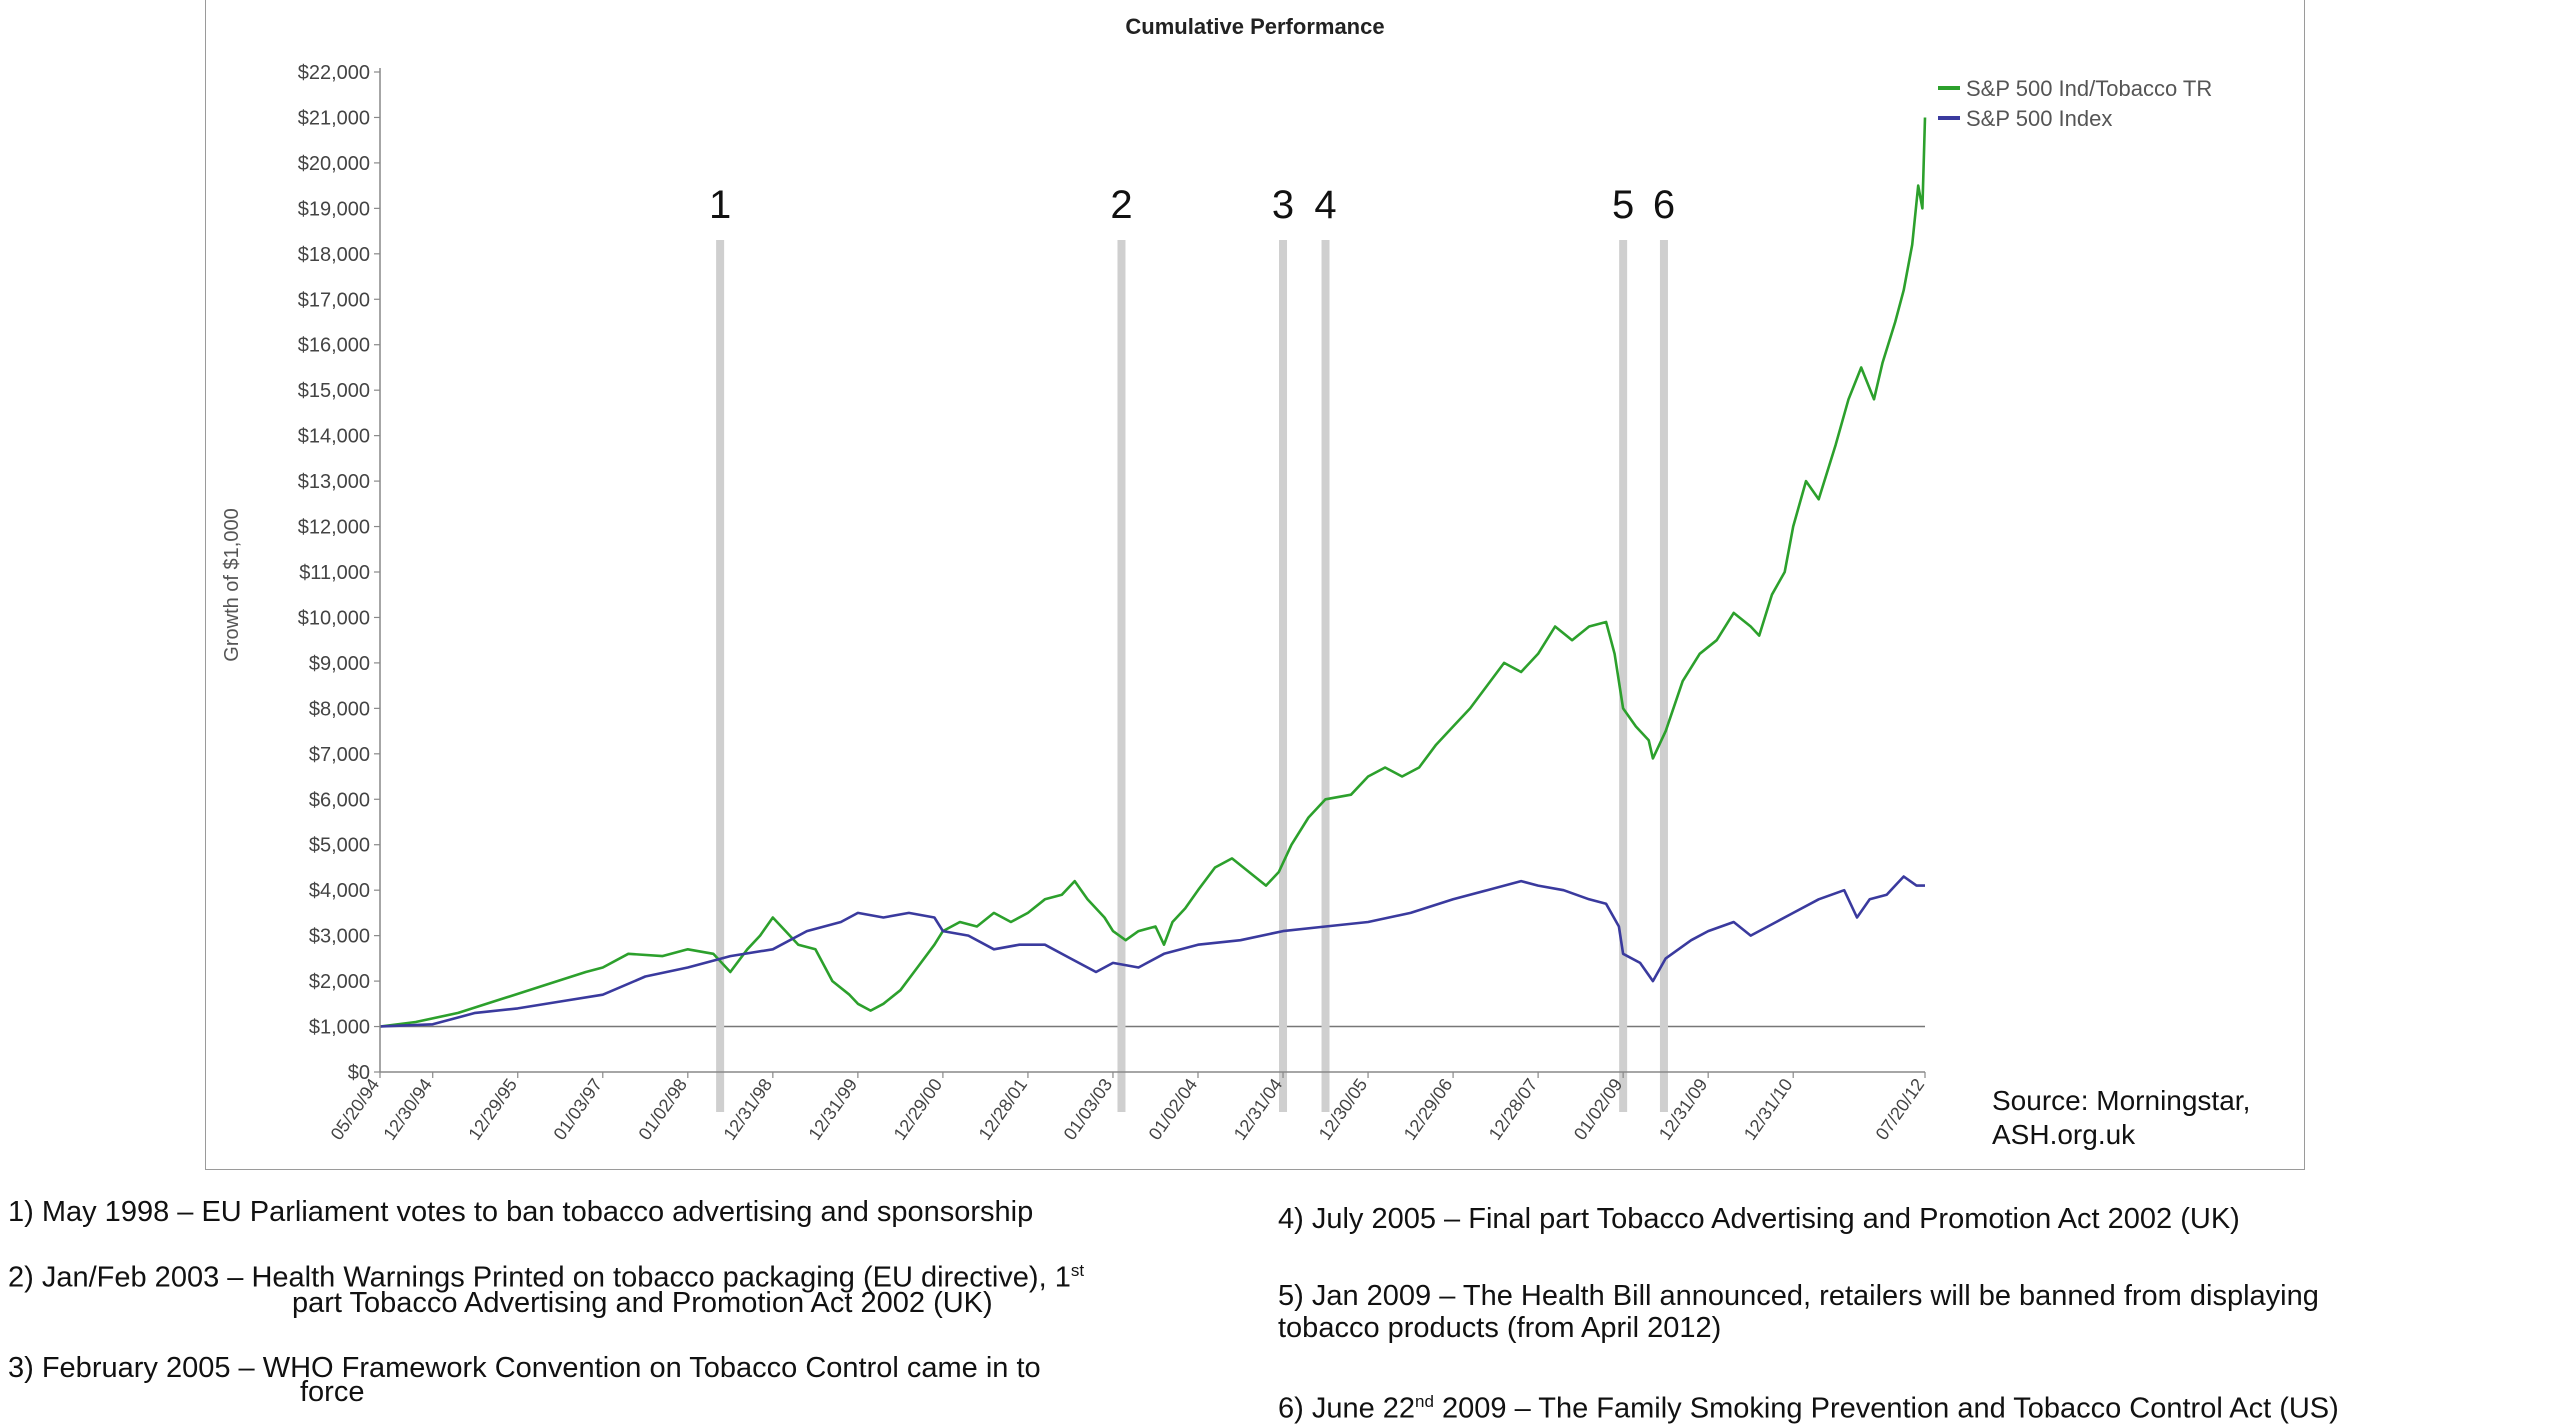 This screenshot has width=2560, height=1426. Describe the element at coordinates (334, 164) in the screenshot. I see `y-tick-label: $20,000` at that location.